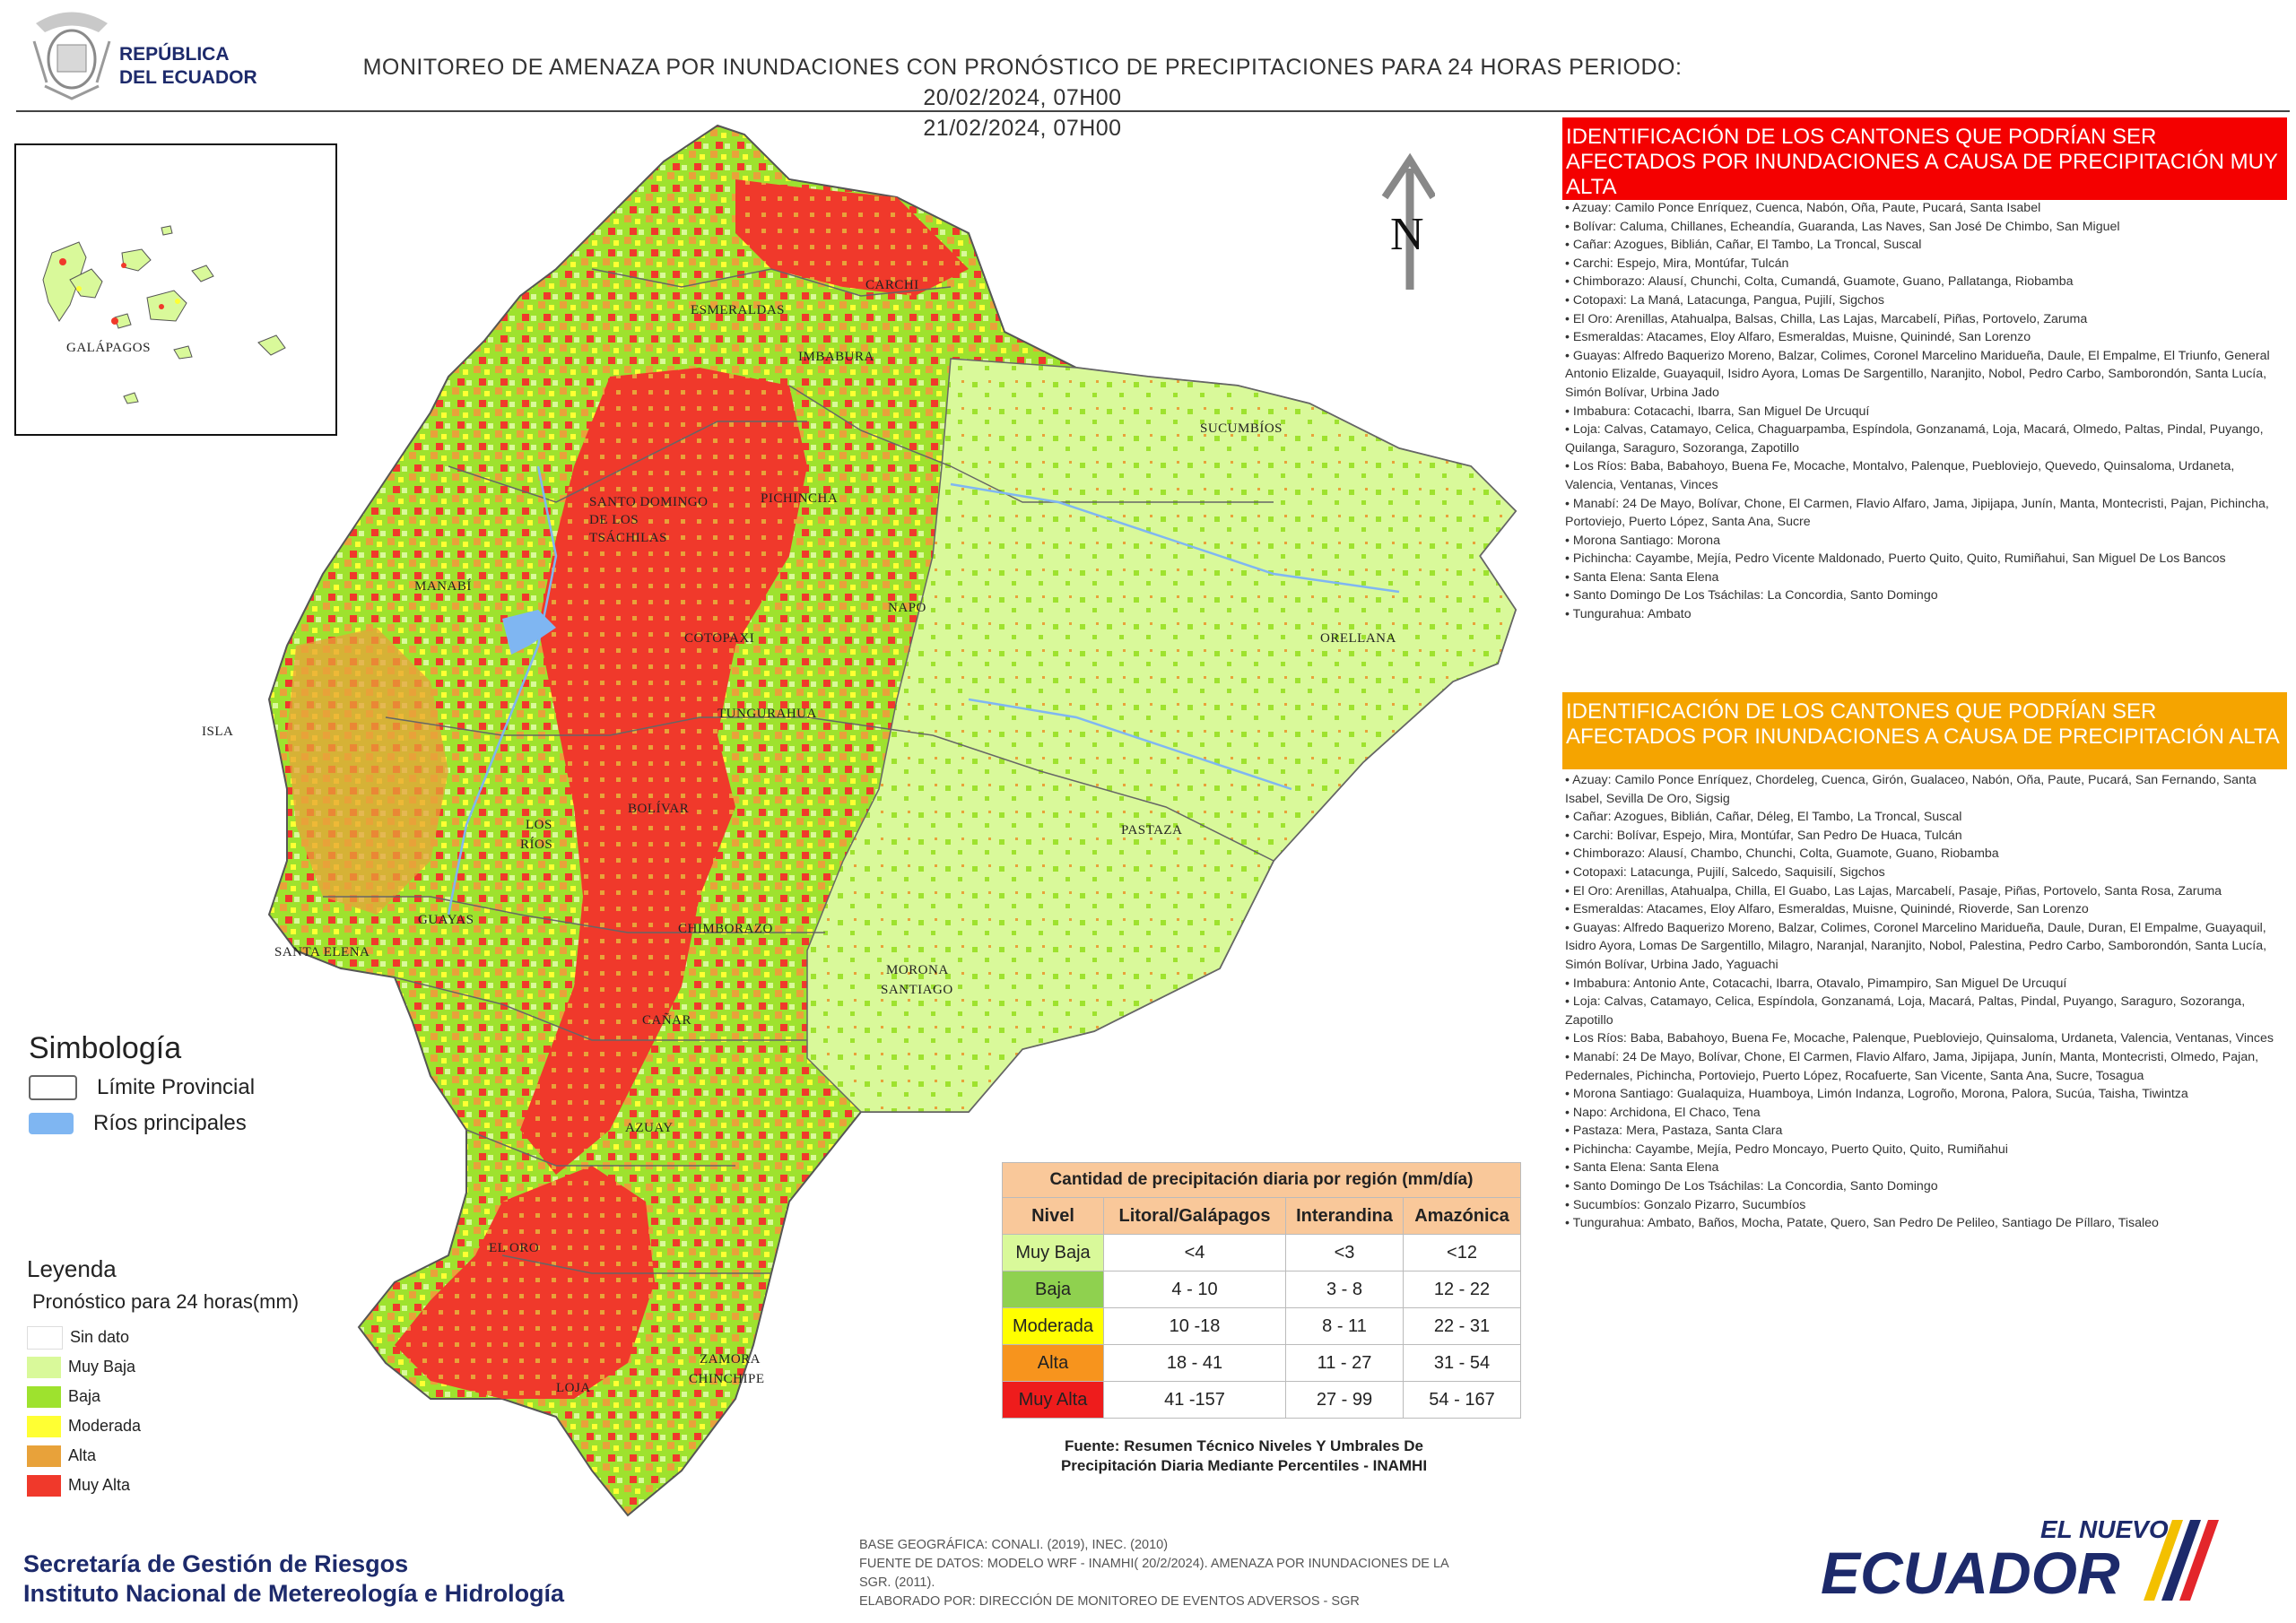 This screenshot has width=2296, height=1623. I want to click on symbology-item-boundary: Límite Provincial, so click(142, 1087).